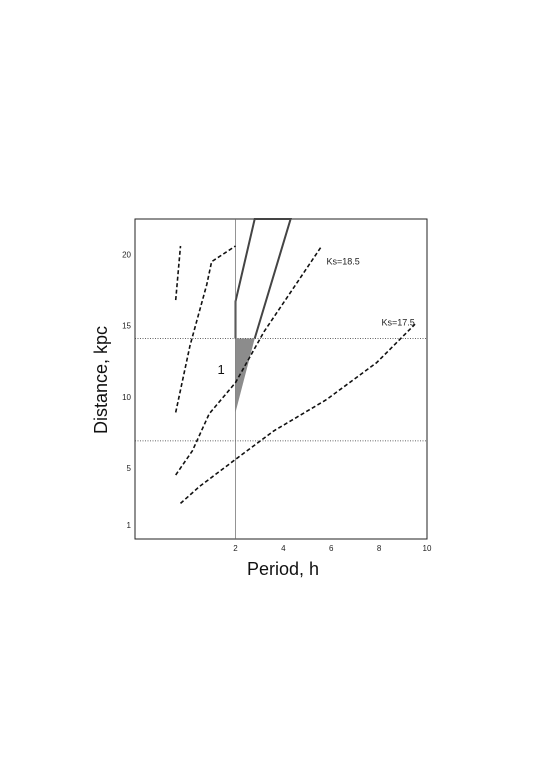 Image resolution: width=545 pixels, height=770 pixels. Describe the element at coordinates (221, 369) in the screenshot. I see `region-label: 1` at that location.